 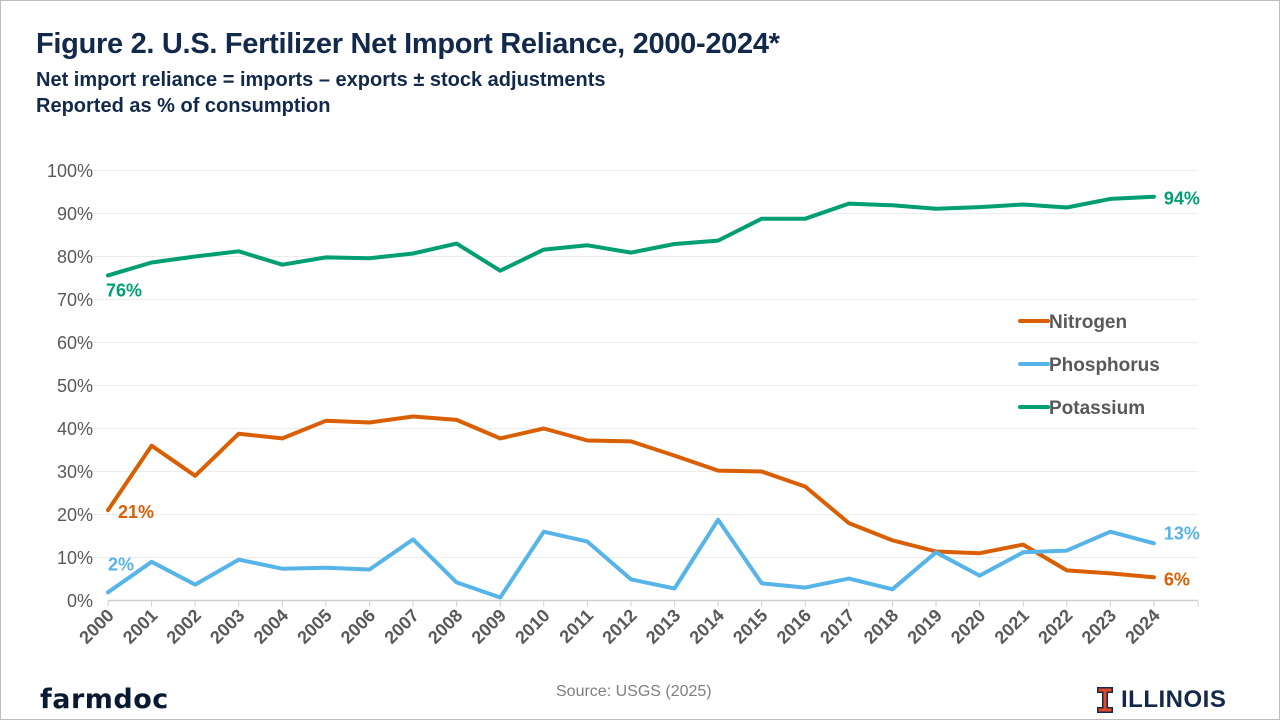 I want to click on legend: Nitrogen Phosphorus Potassium, so click(x=1089, y=365).